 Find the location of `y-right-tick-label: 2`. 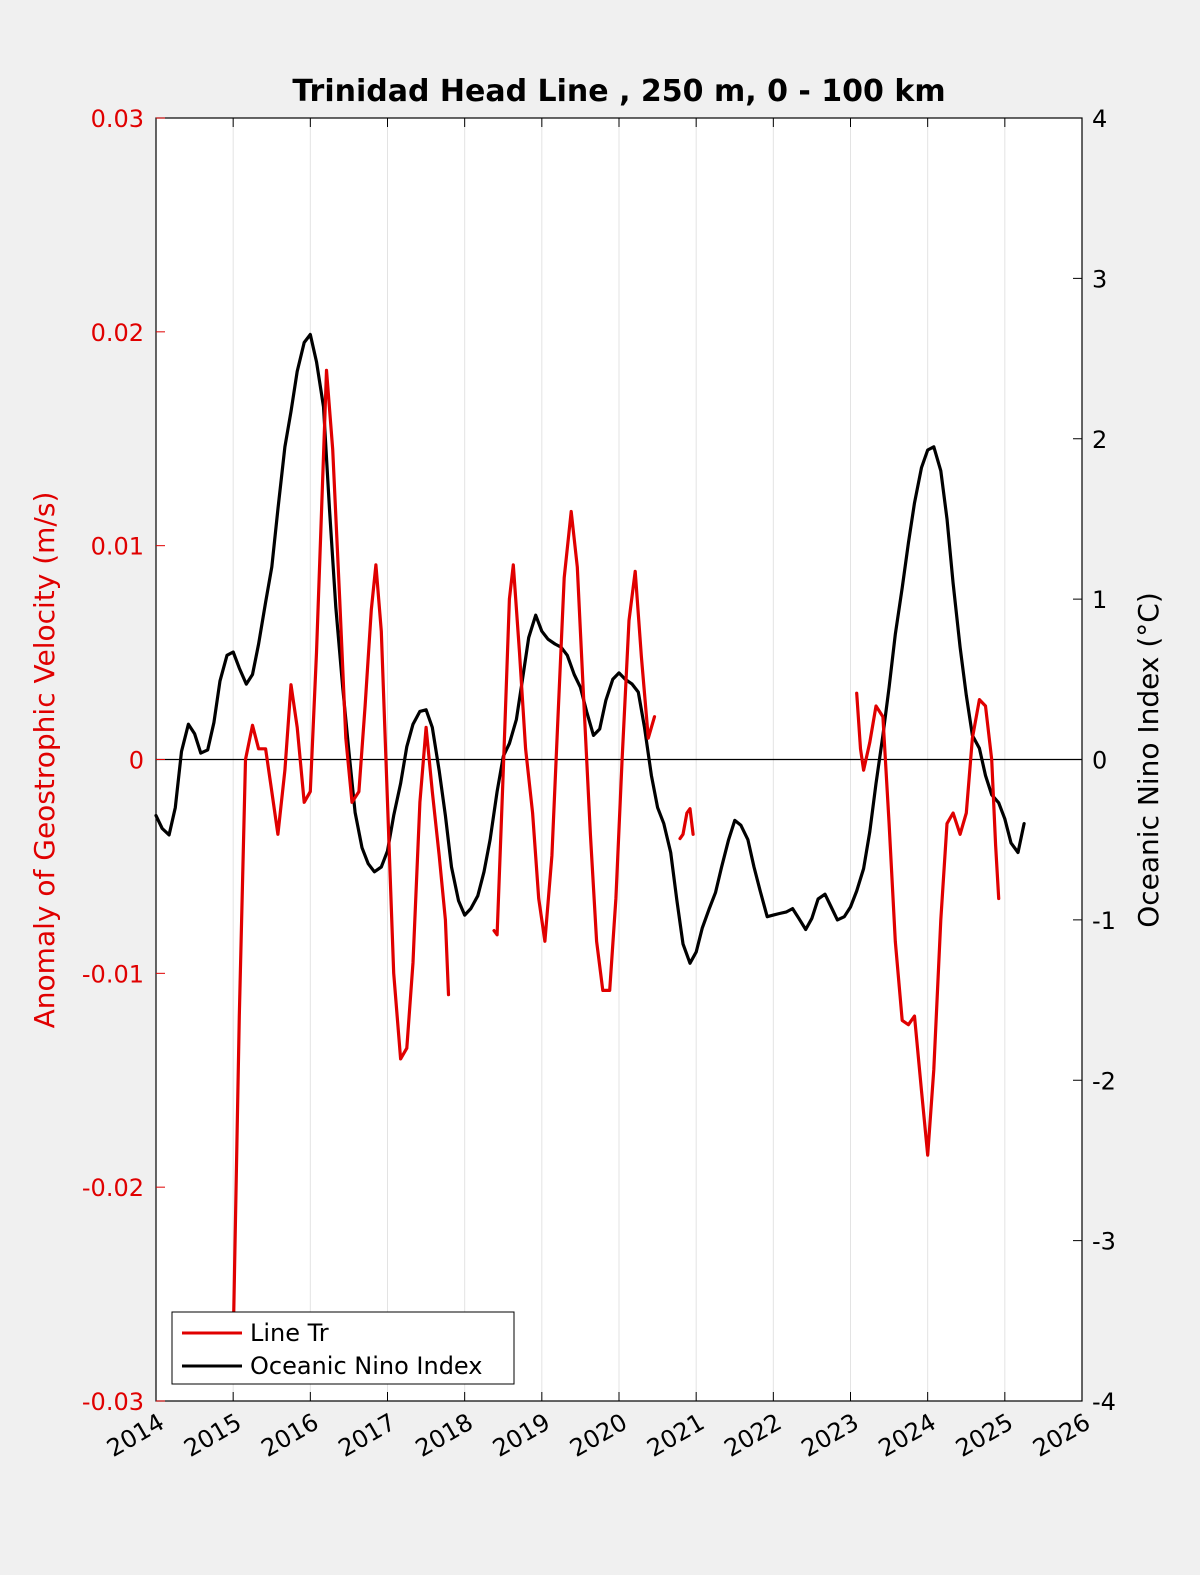

y-right-tick-label: 2 is located at coordinates (1099, 440).